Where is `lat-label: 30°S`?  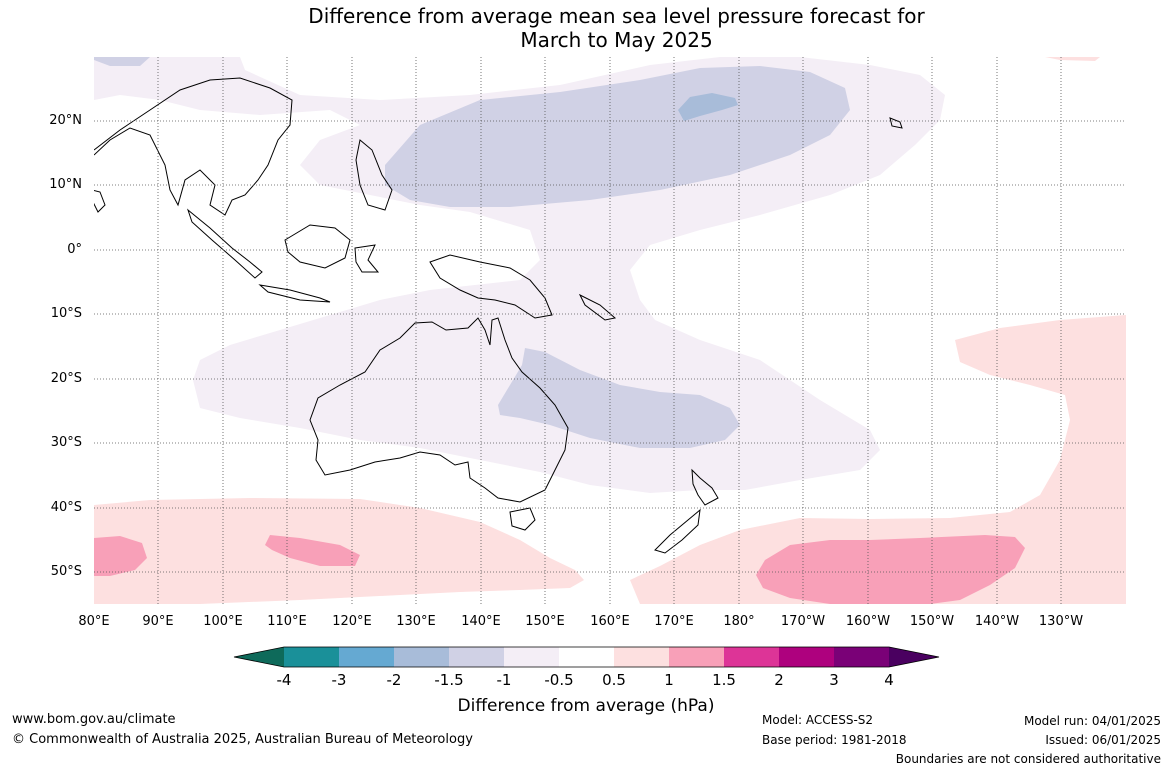
lat-label: 30°S is located at coordinates (66, 442).